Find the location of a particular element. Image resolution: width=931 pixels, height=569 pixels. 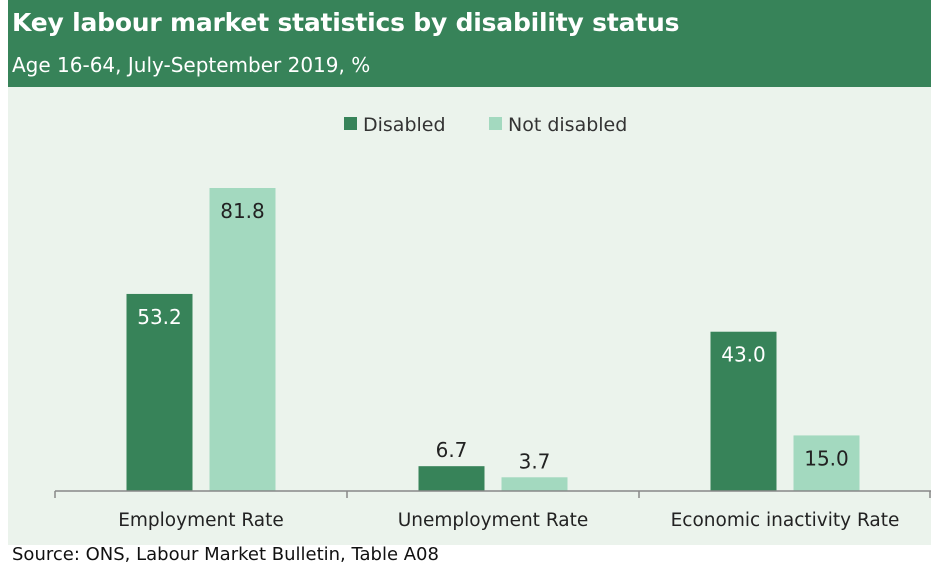

legend-label-0: Disabled is located at coordinates (404, 125).